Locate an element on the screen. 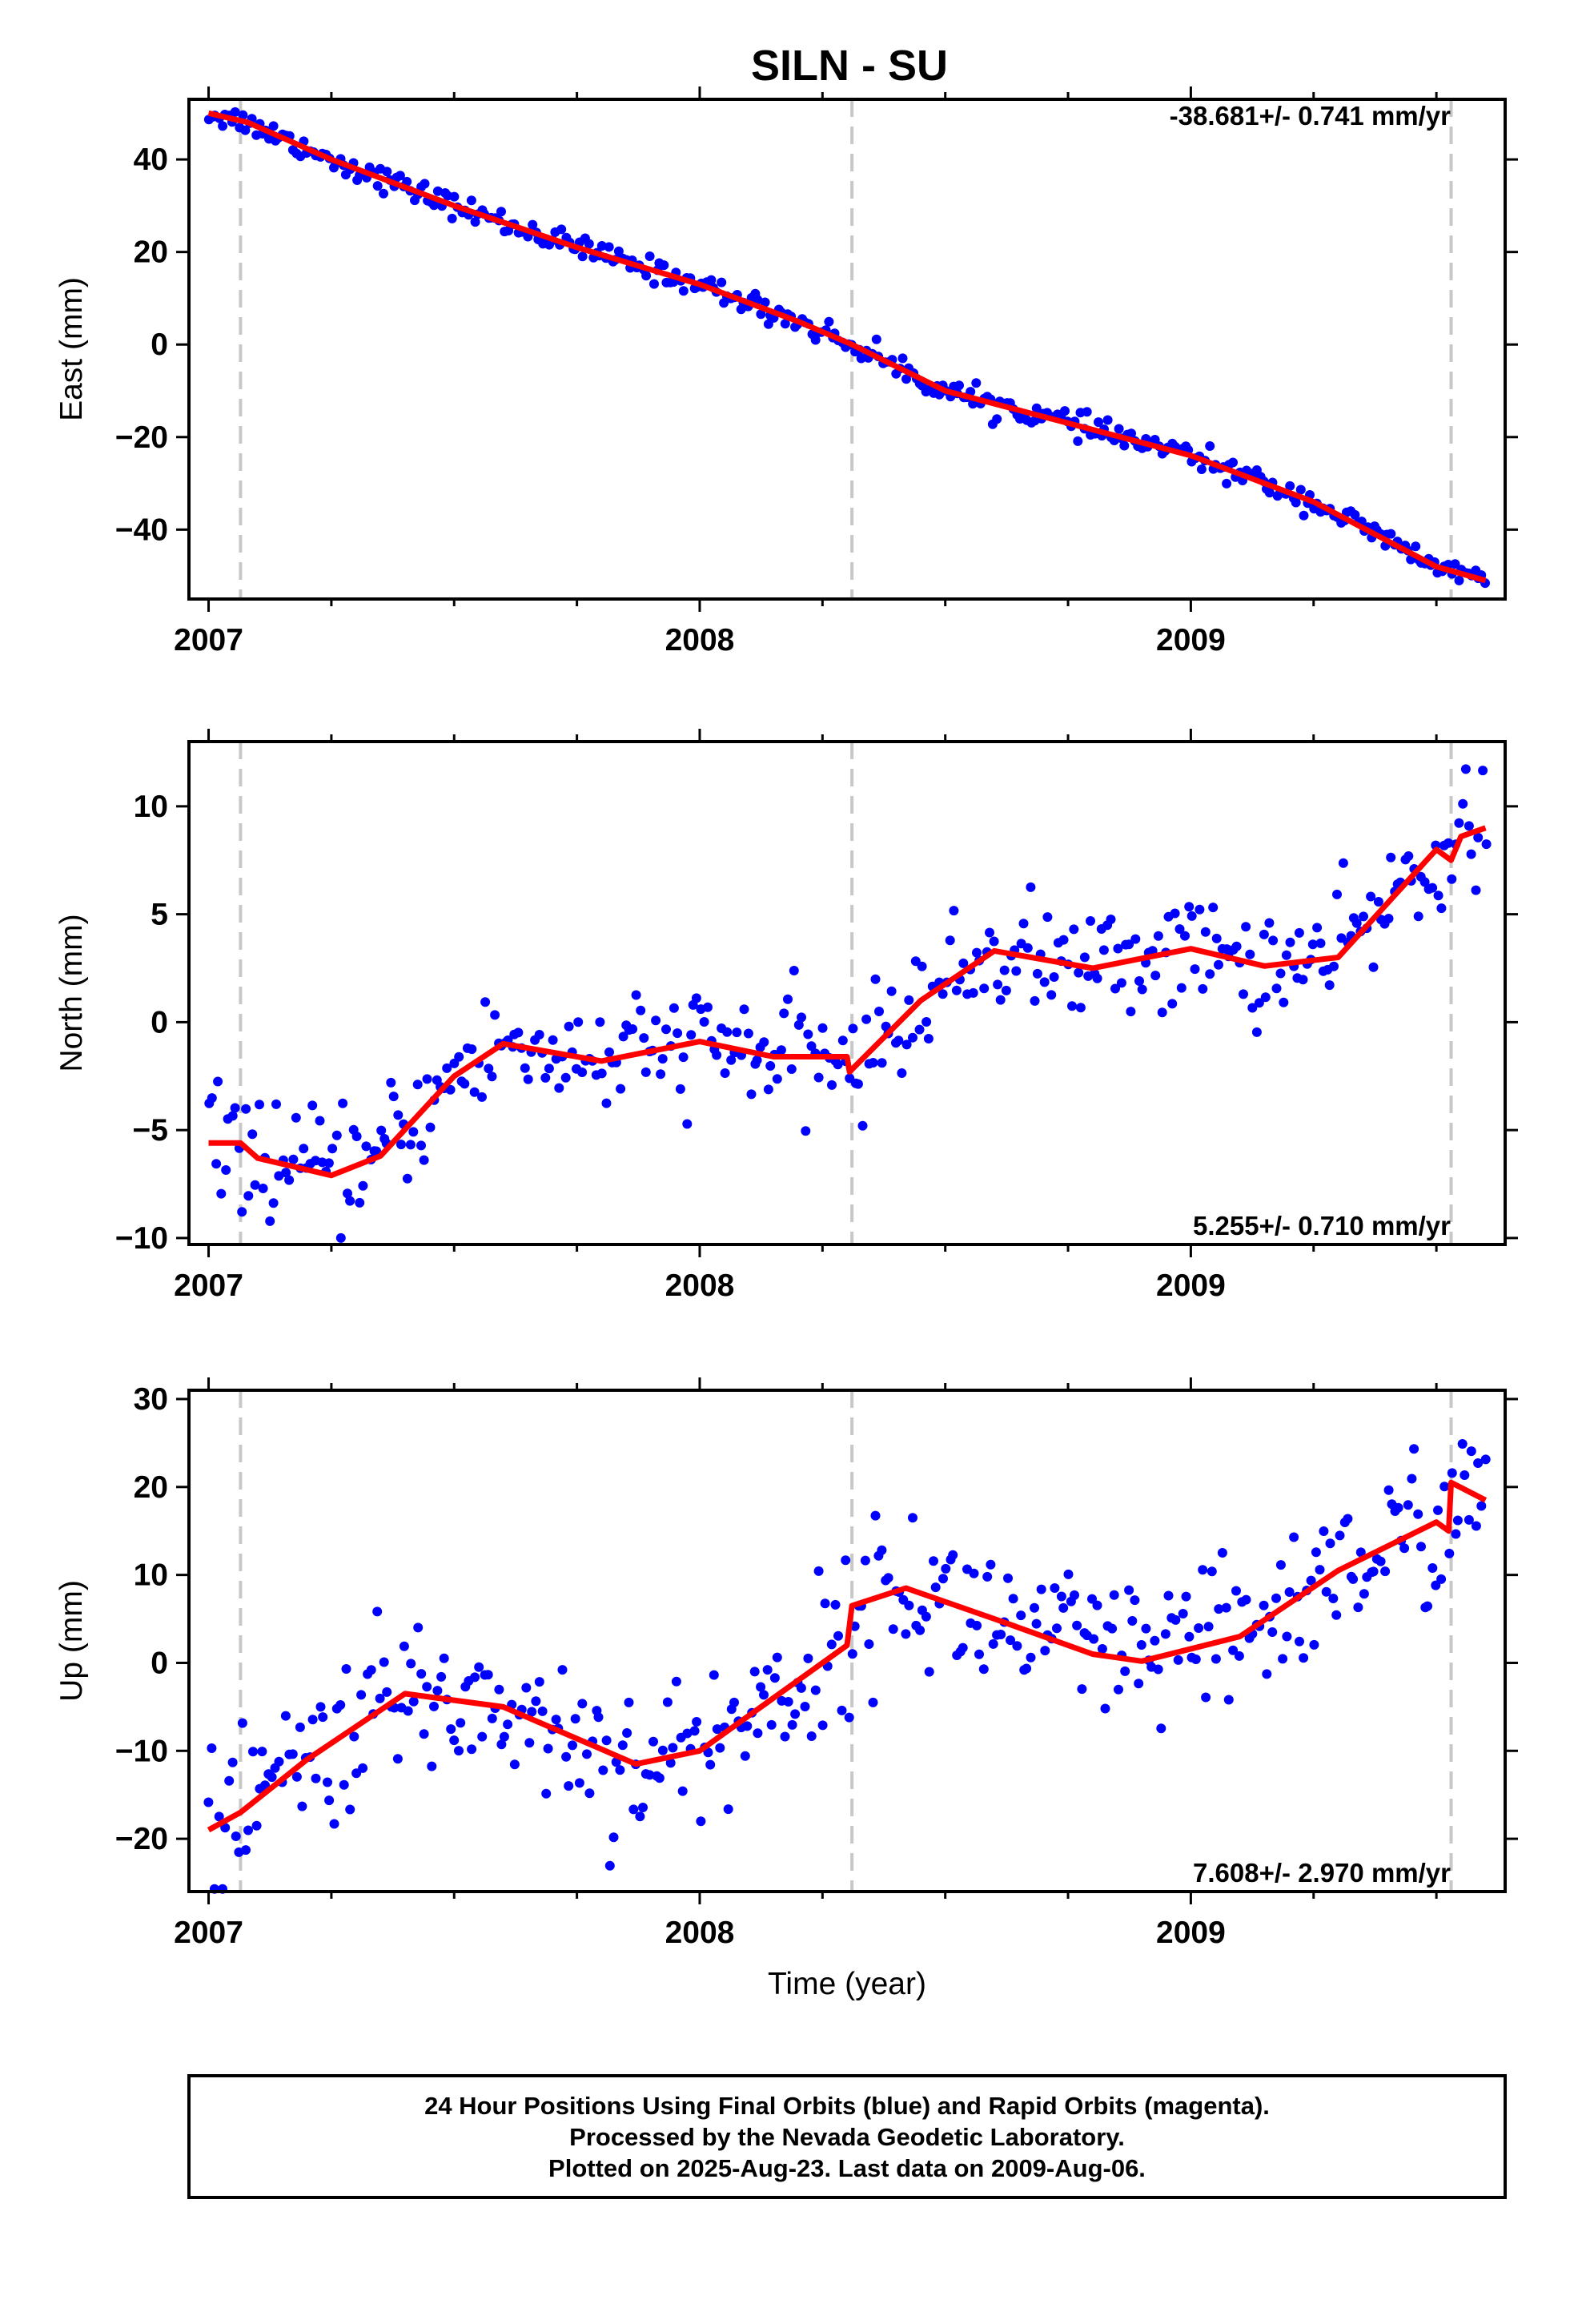 The width and height of the screenshot is (1582, 2324). up-model-line is located at coordinates (847, 1656).